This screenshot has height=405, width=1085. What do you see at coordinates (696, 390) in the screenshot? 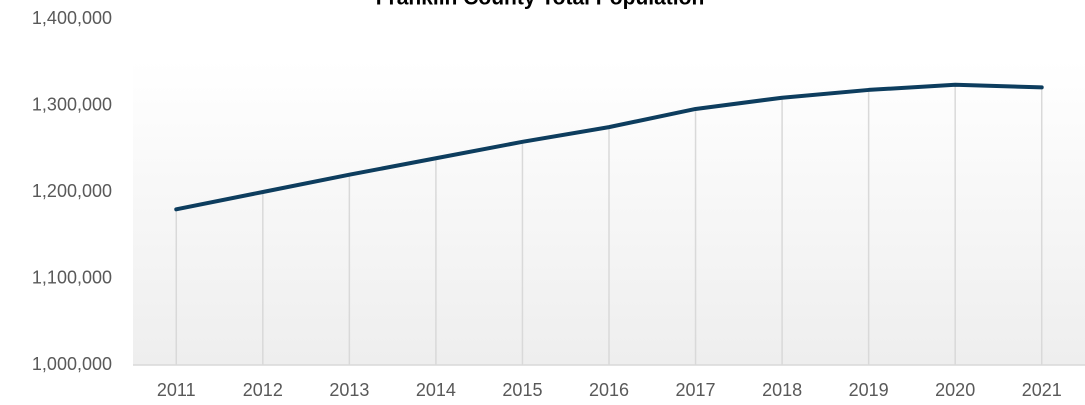
I see `x-tick-label: 2017` at bounding box center [696, 390].